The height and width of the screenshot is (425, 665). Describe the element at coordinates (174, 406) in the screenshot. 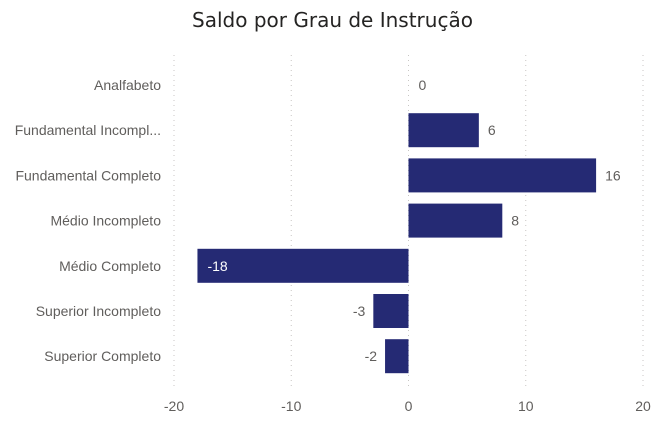

I see `x-tick-label: -20` at that location.